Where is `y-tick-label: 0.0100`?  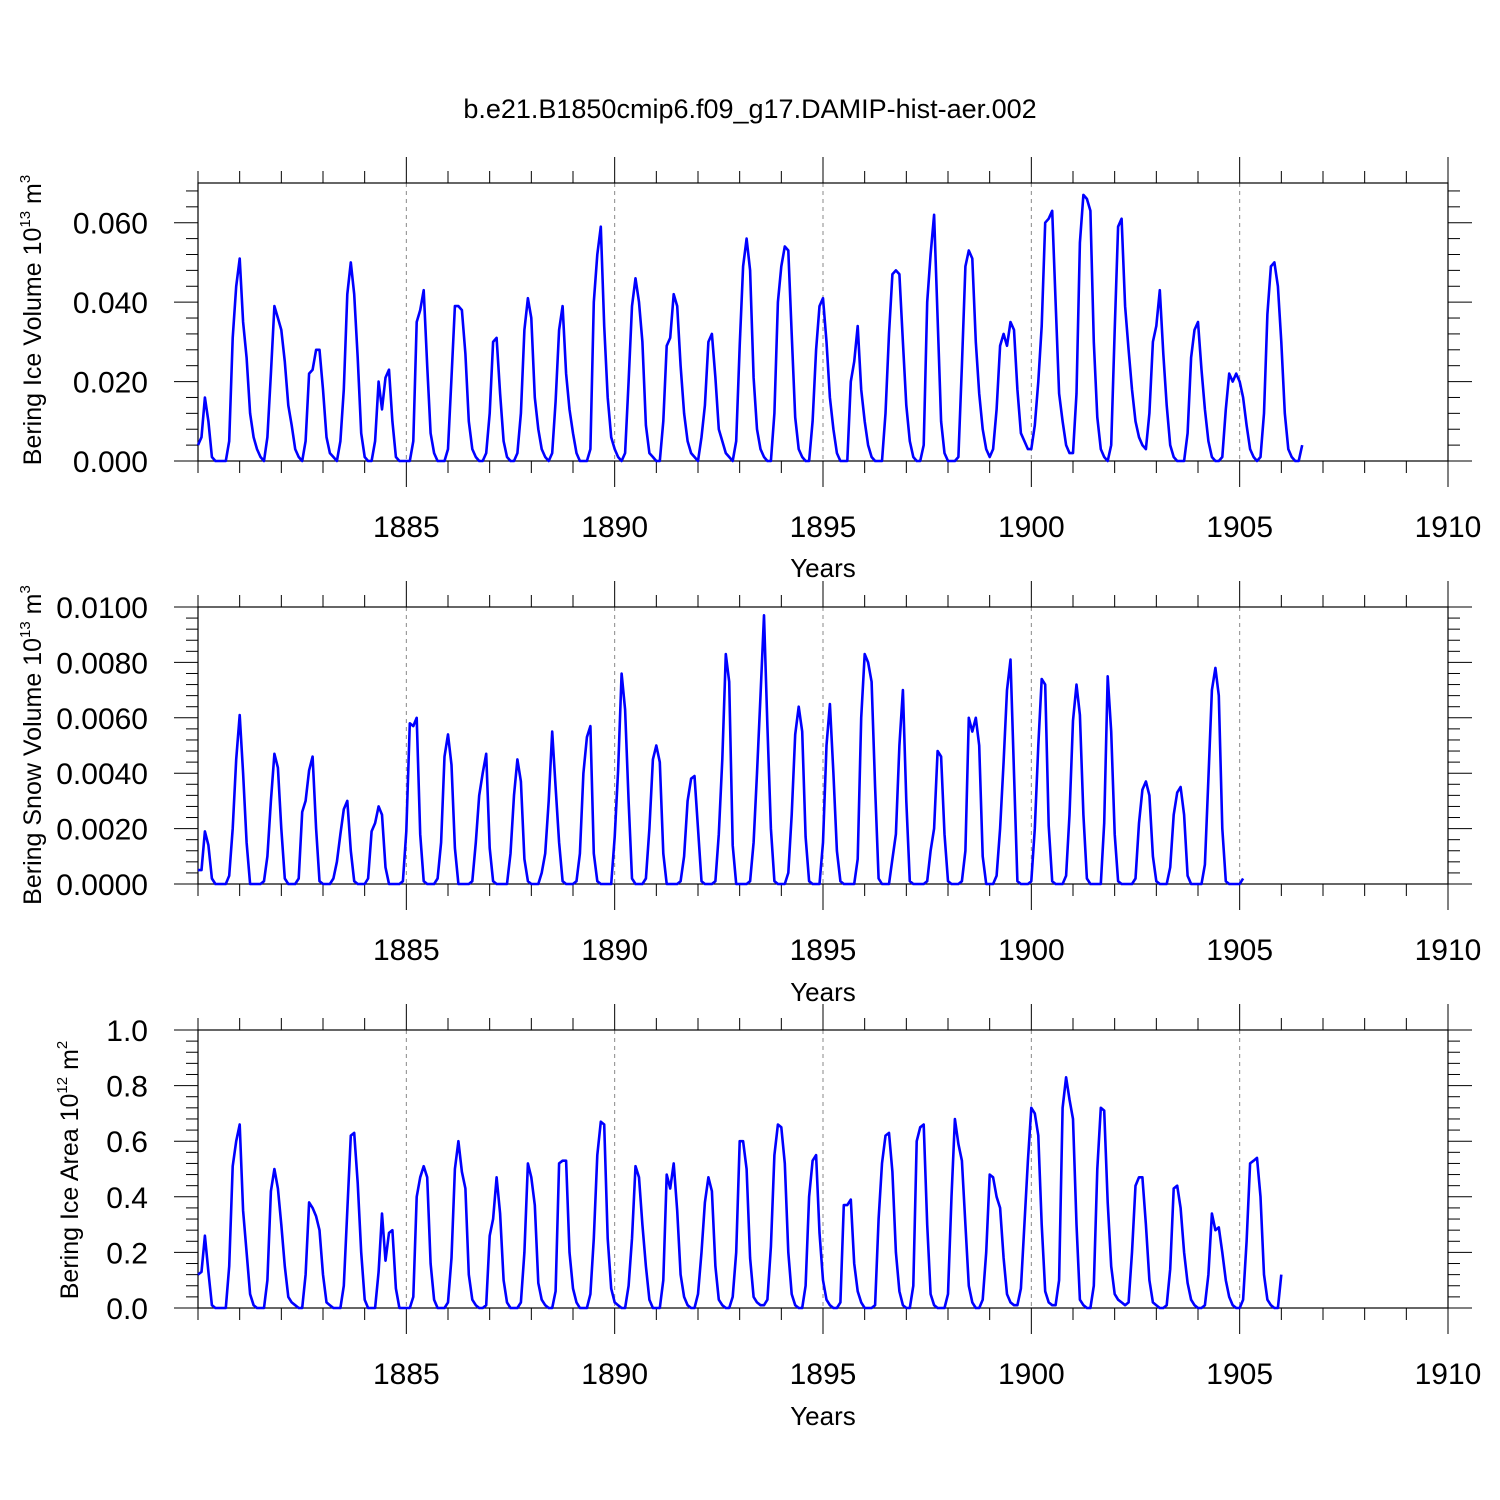 y-tick-label: 0.0100 is located at coordinates (102, 608).